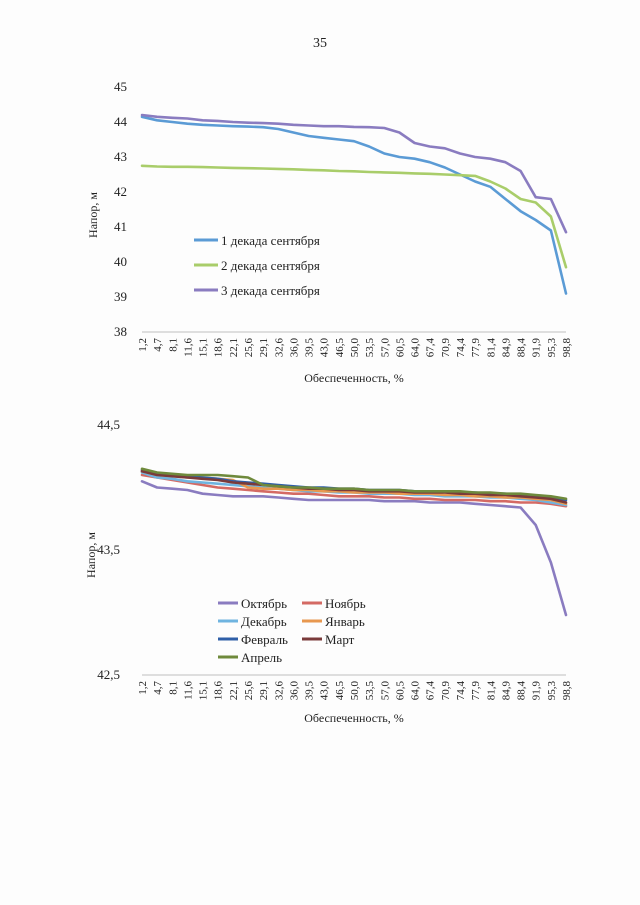  What do you see at coordinates (340, 639) in the screenshot?
I see `legend-label: Март` at bounding box center [340, 639].